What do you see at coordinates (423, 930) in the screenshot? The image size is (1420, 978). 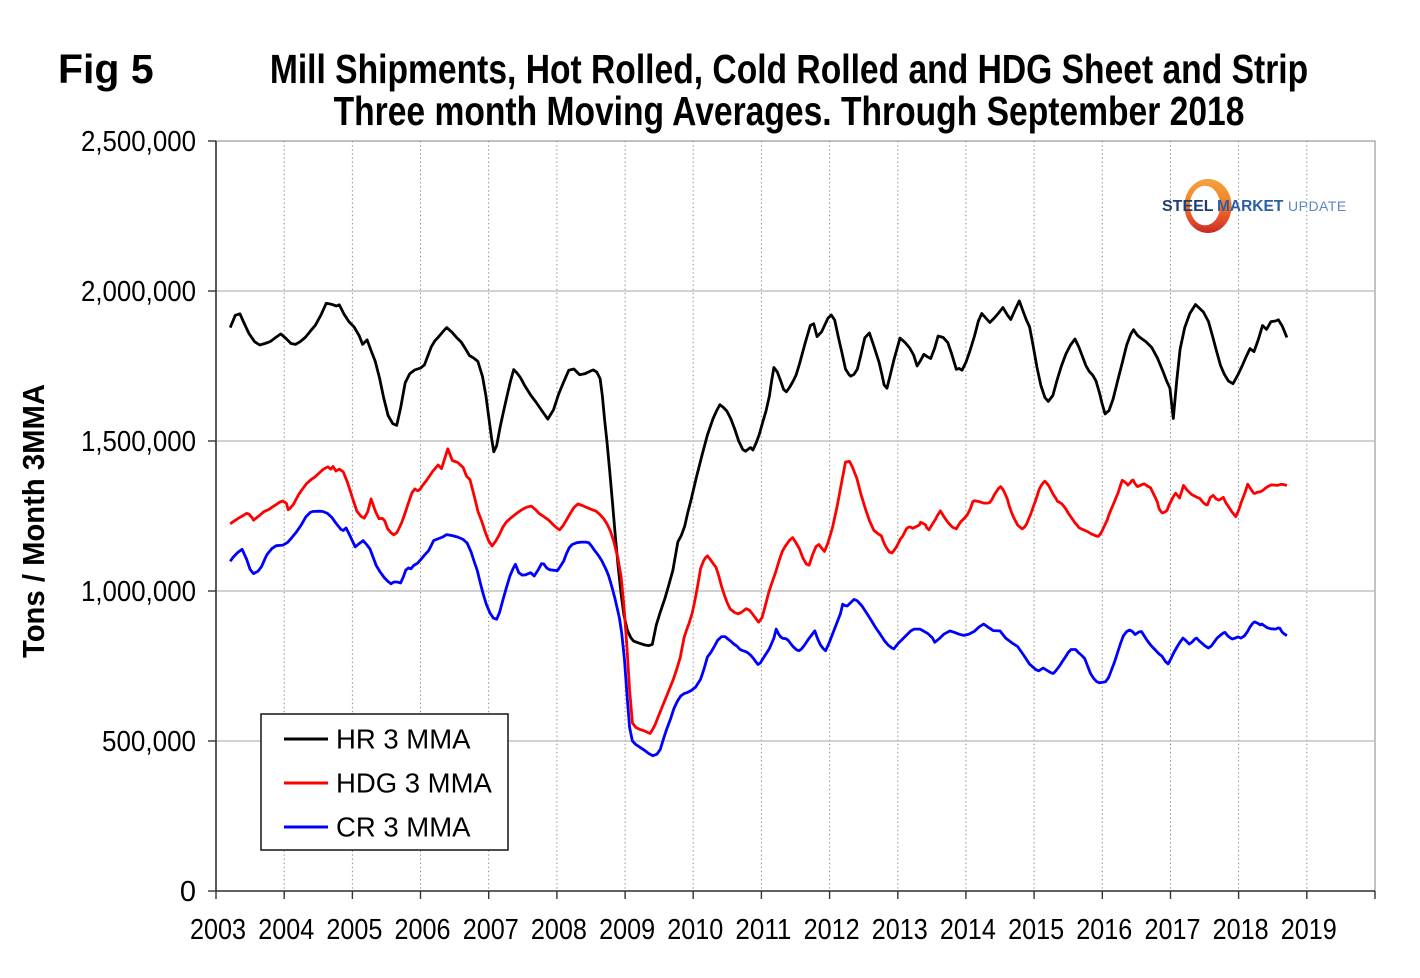 I see `svg-text: 2006` at bounding box center [423, 930].